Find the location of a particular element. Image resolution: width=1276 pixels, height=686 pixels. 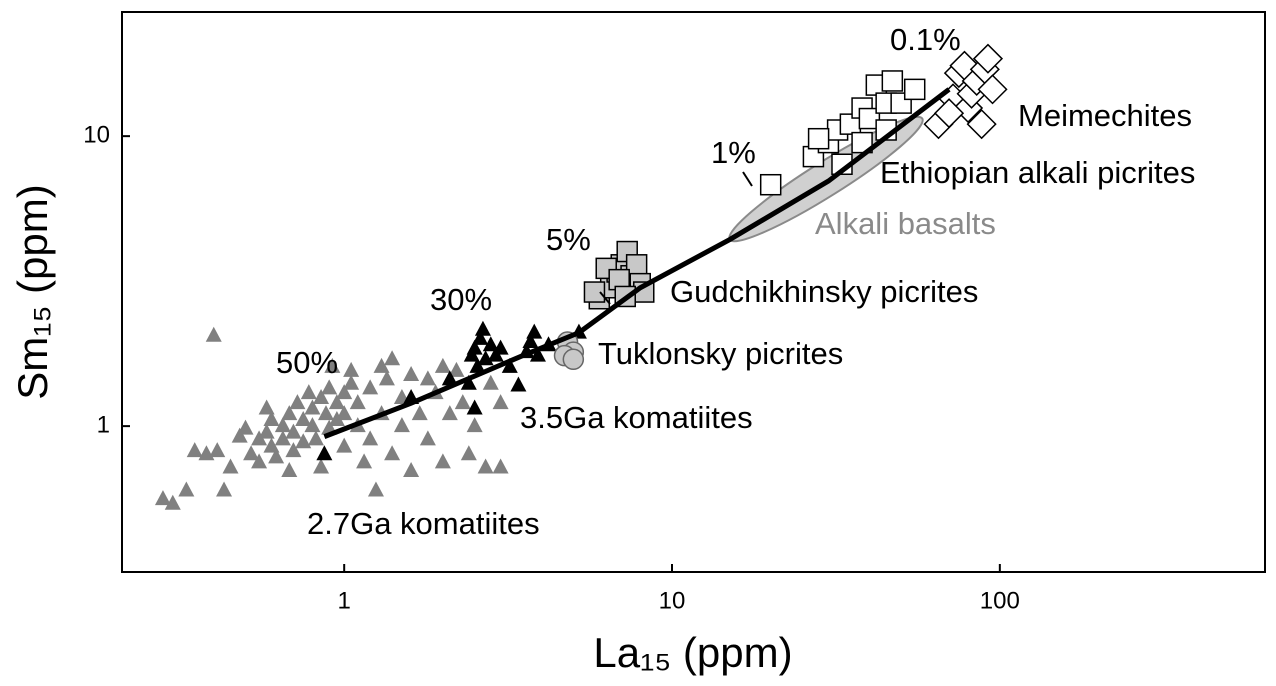

x-tick-label: 100 is located at coordinates (1000, 600).